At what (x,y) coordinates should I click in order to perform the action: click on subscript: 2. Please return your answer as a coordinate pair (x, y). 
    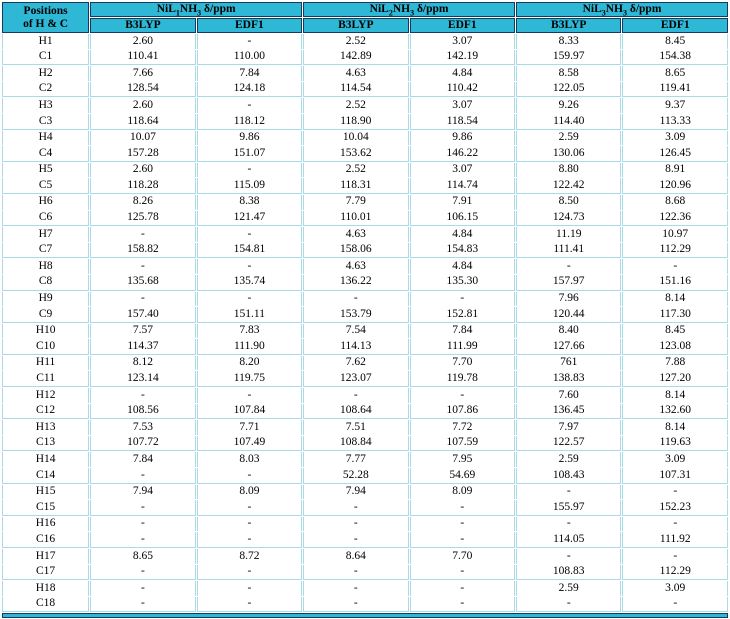
    Looking at the image, I should click on (390, 13).